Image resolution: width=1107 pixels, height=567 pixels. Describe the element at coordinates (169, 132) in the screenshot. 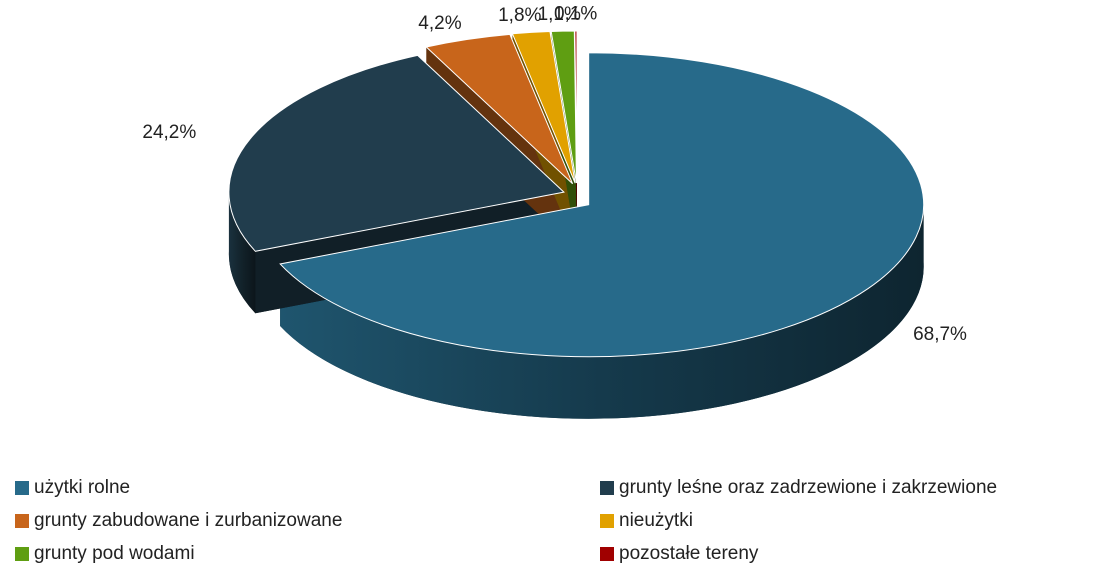

I see `data-label: 24,2%` at that location.